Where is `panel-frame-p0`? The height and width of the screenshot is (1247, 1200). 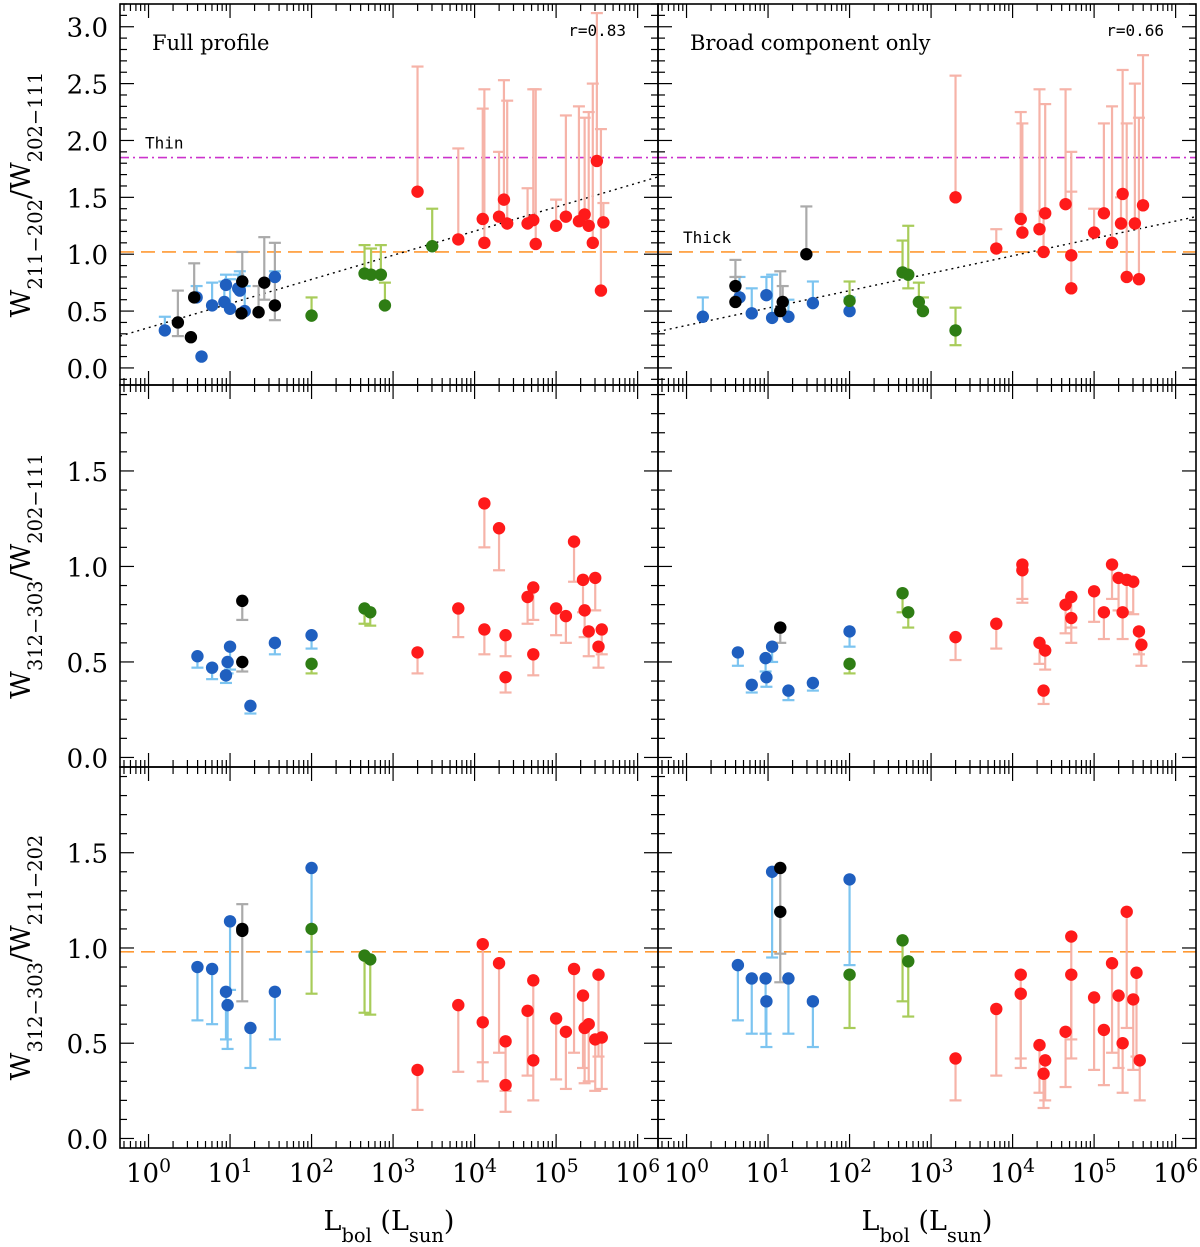 panel-frame-p0 is located at coordinates (389, 194).